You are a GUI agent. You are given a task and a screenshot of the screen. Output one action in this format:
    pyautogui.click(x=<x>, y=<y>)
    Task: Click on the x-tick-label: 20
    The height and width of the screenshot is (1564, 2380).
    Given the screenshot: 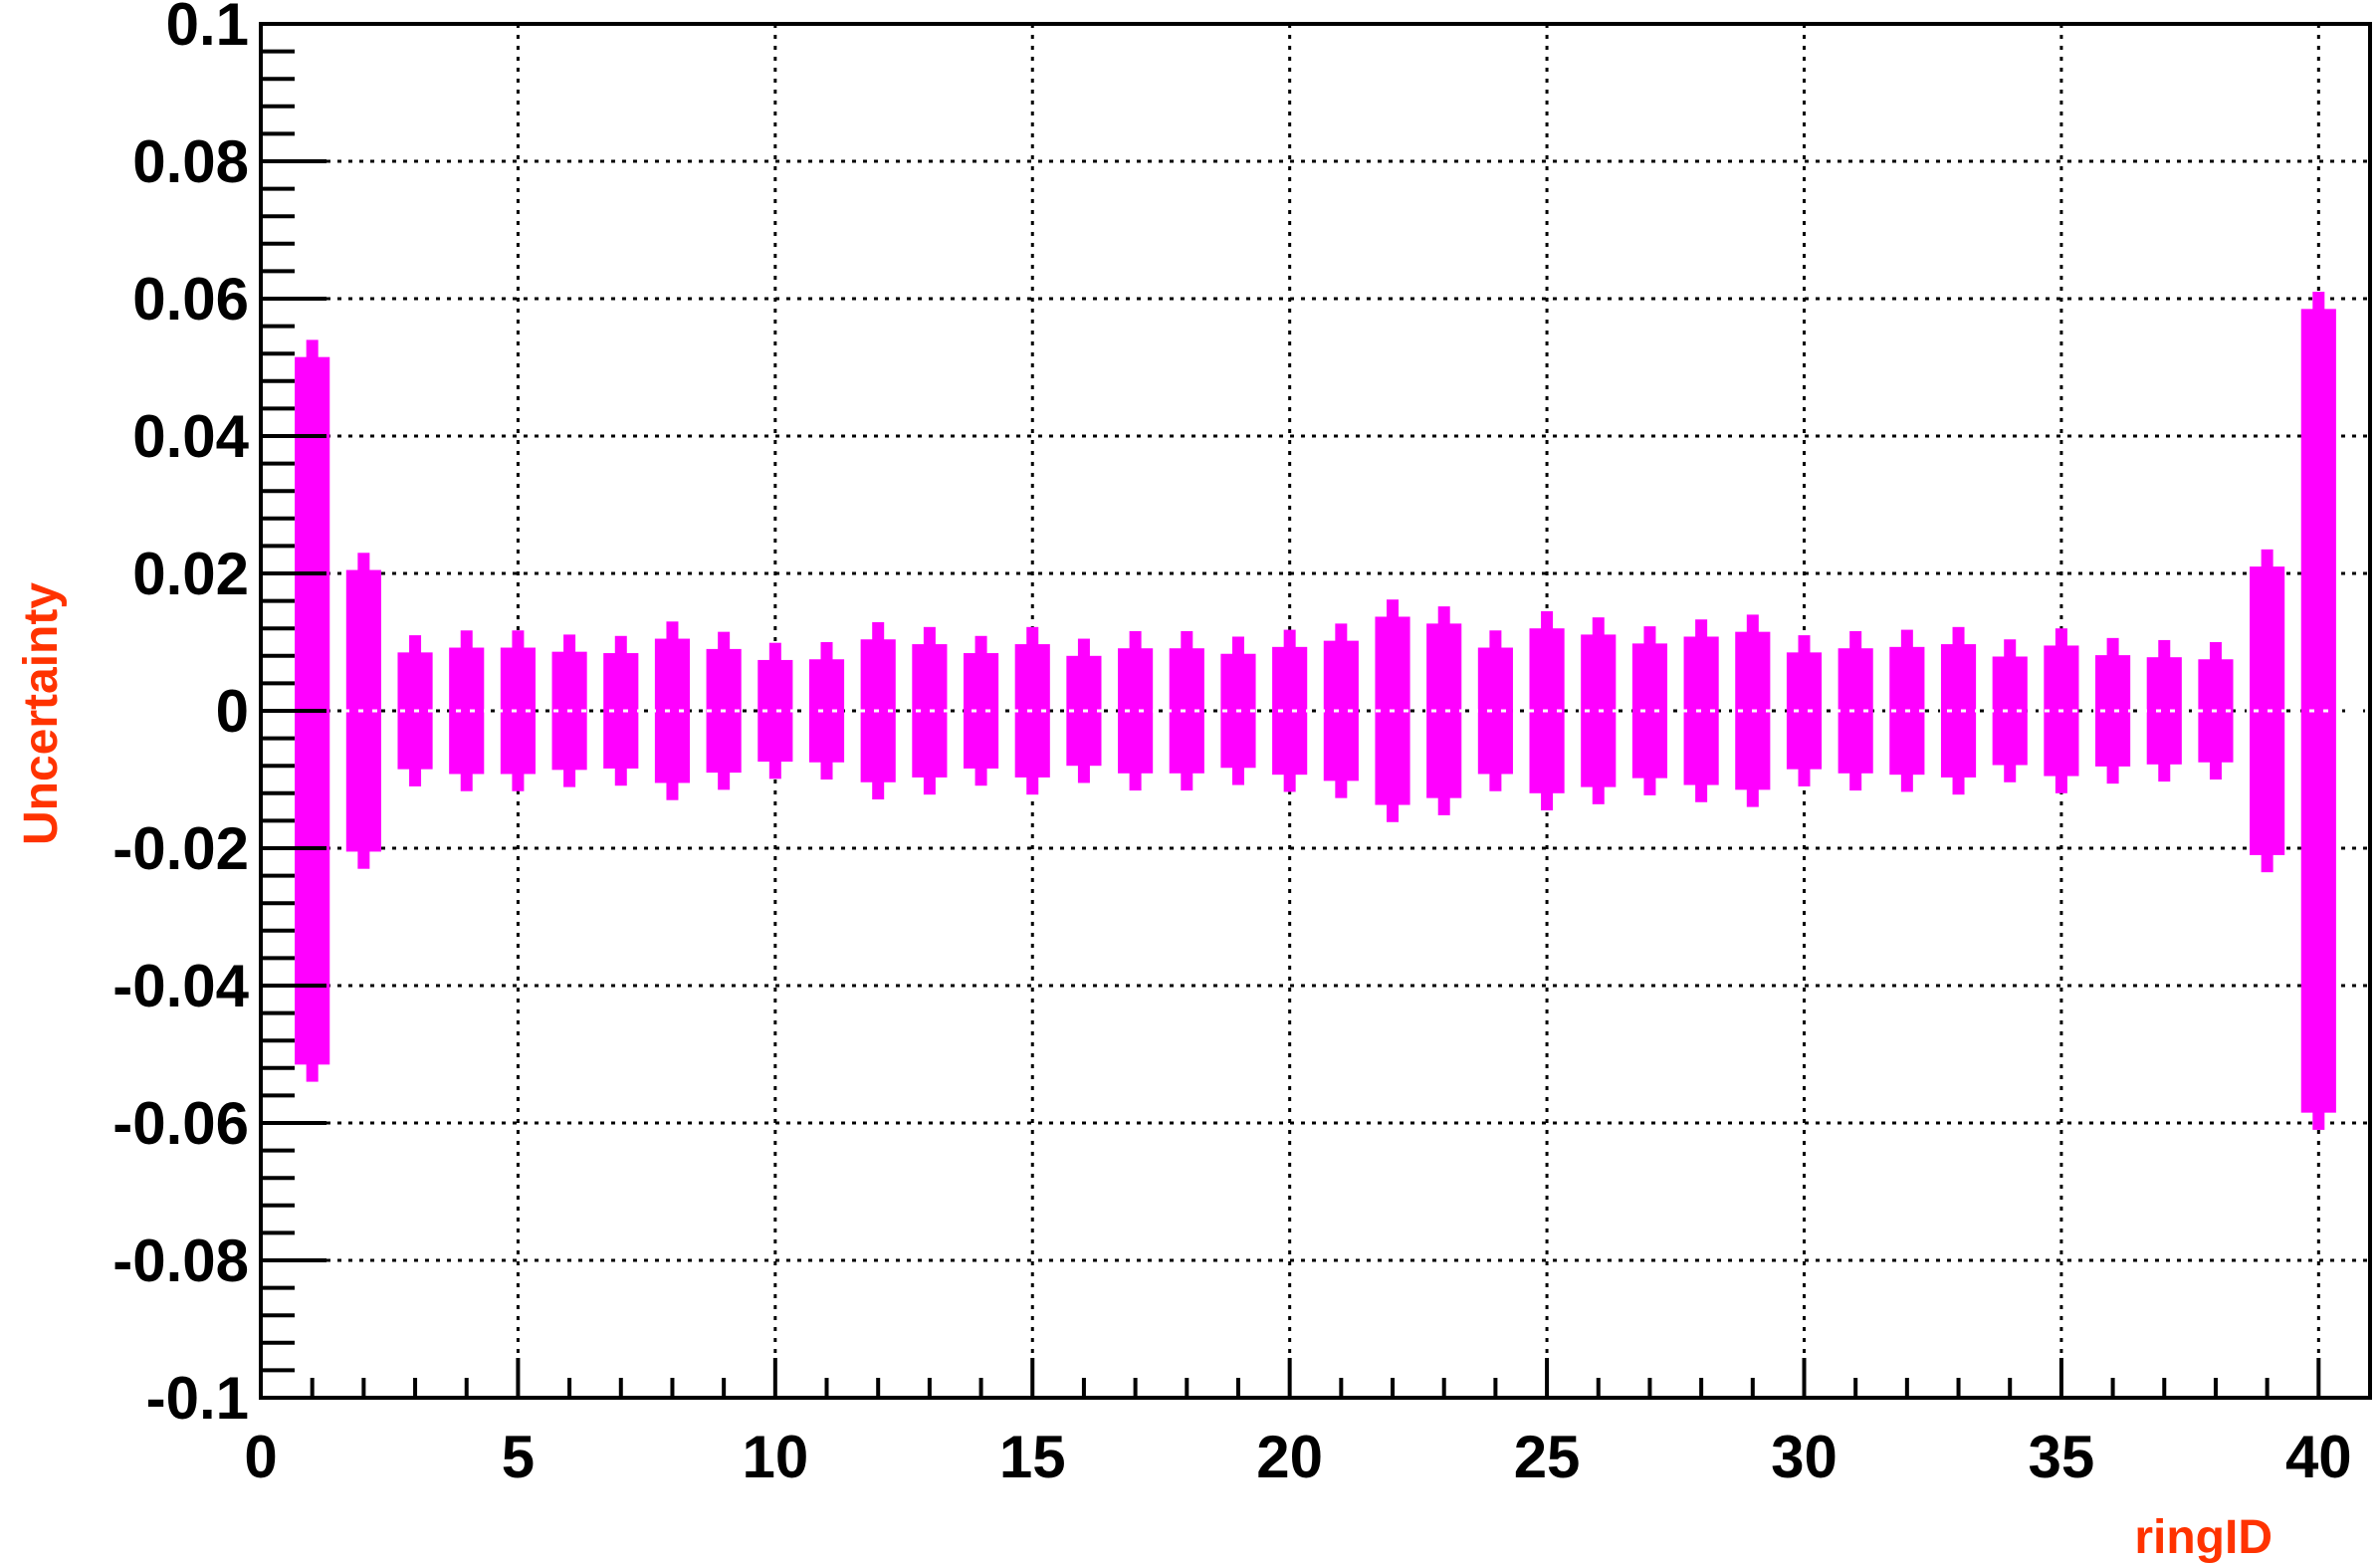 What is the action you would take?
    pyautogui.click(x=1289, y=1457)
    